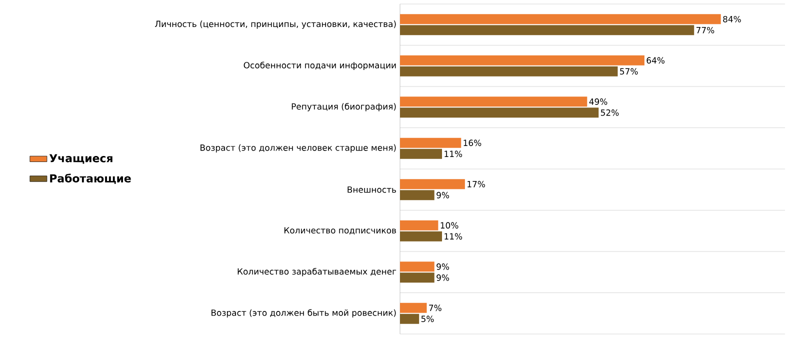  I want to click on y-tick-label: Количество зарабатываемых денег, so click(317, 272).